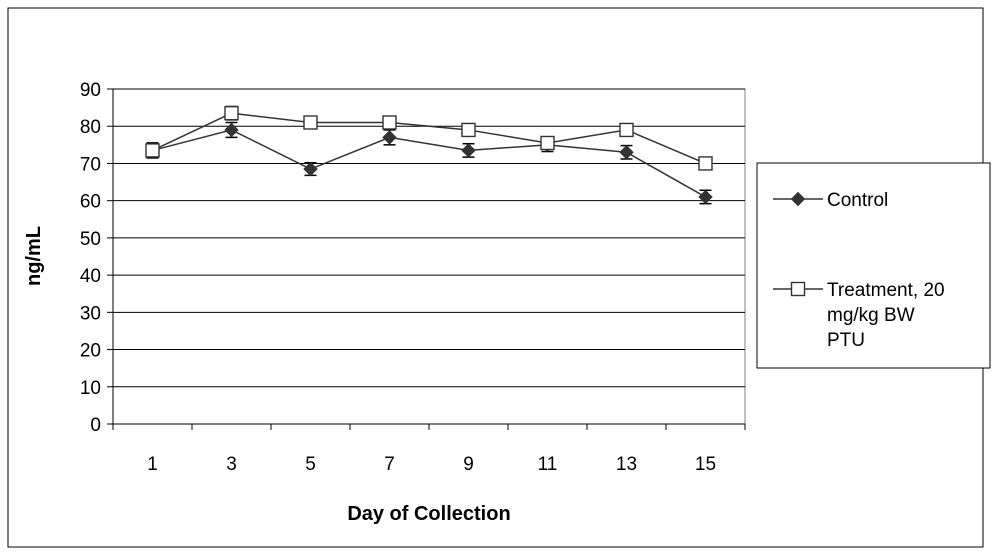 This screenshot has height=556, width=992. Describe the element at coordinates (90, 388) in the screenshot. I see `y-tick-label: 10` at that location.